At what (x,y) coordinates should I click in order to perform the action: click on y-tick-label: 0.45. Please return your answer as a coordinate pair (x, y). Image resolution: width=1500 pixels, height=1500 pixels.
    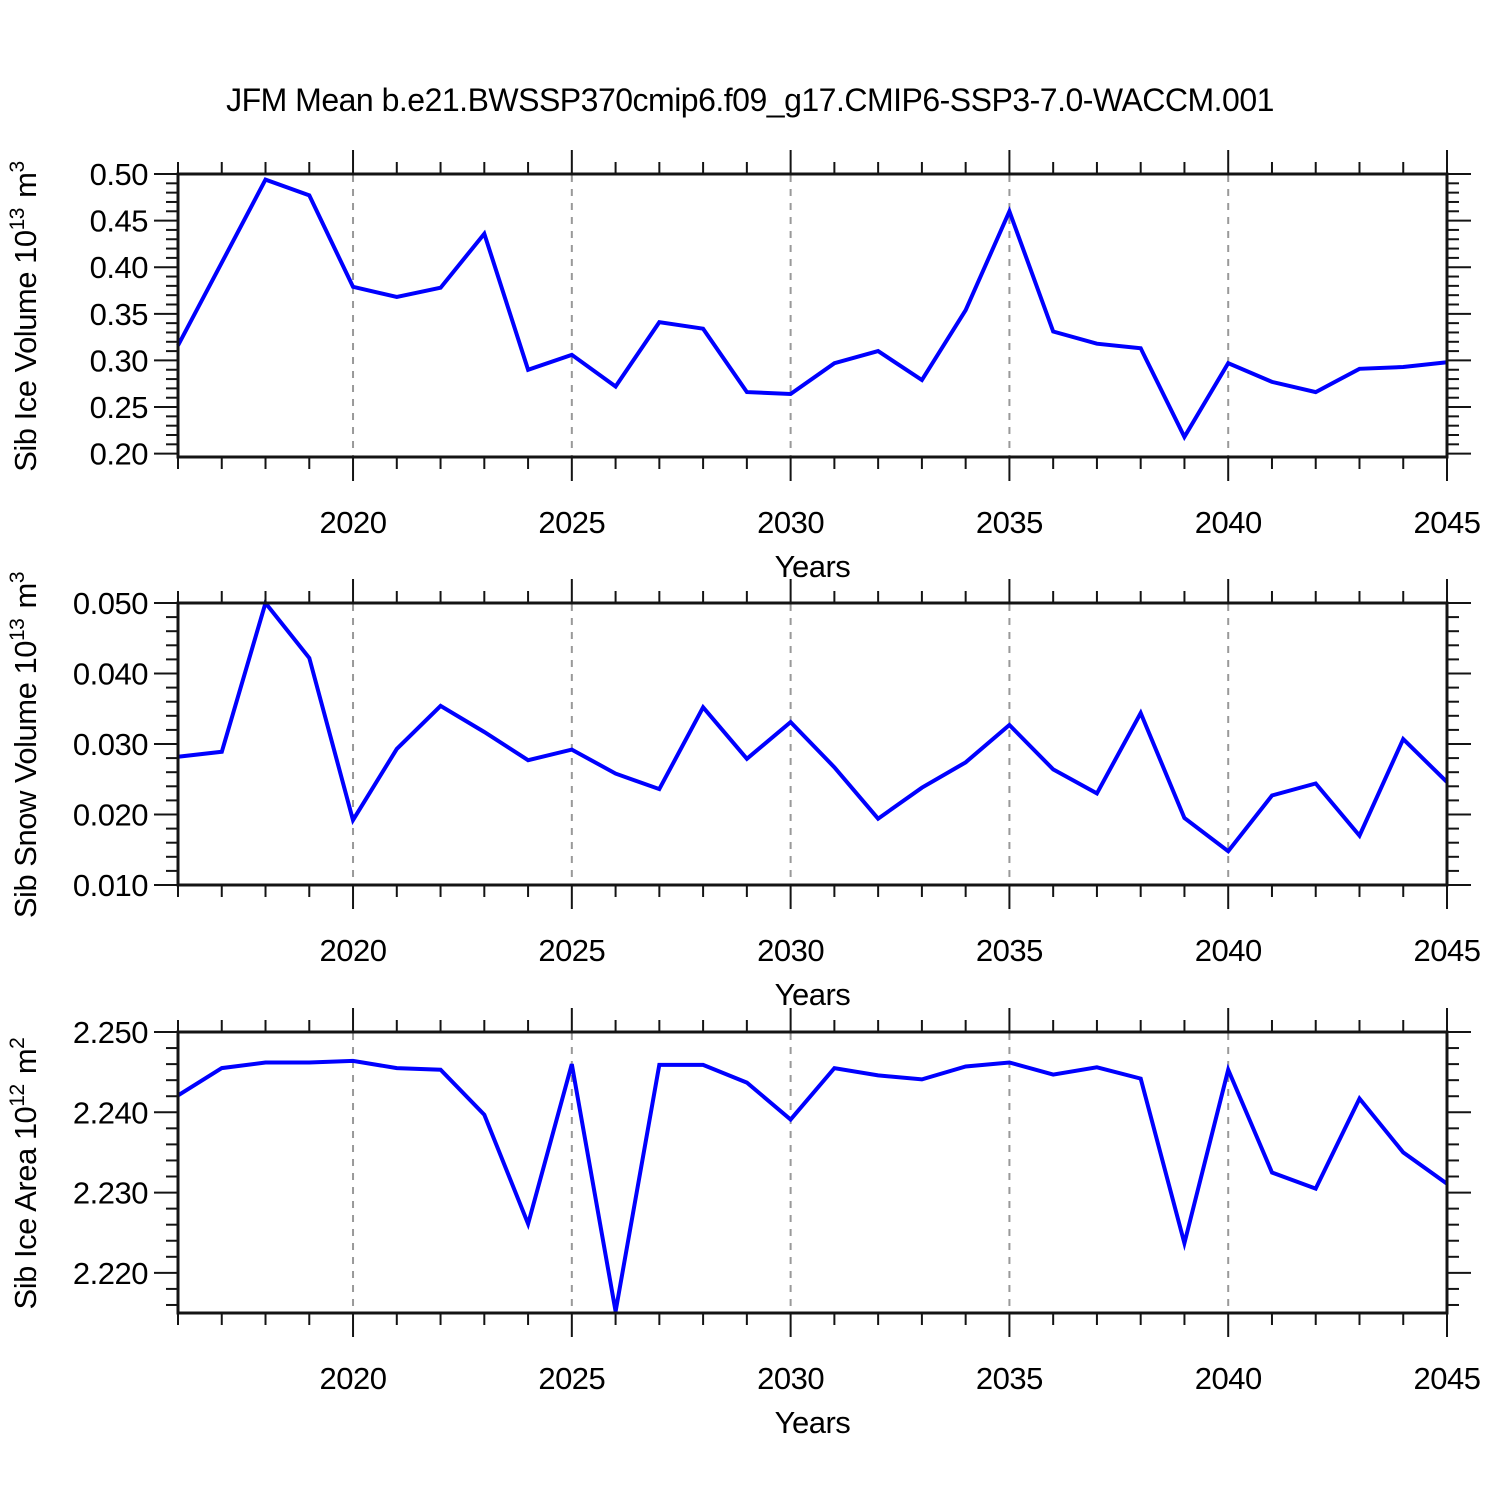
    Looking at the image, I should click on (119, 221).